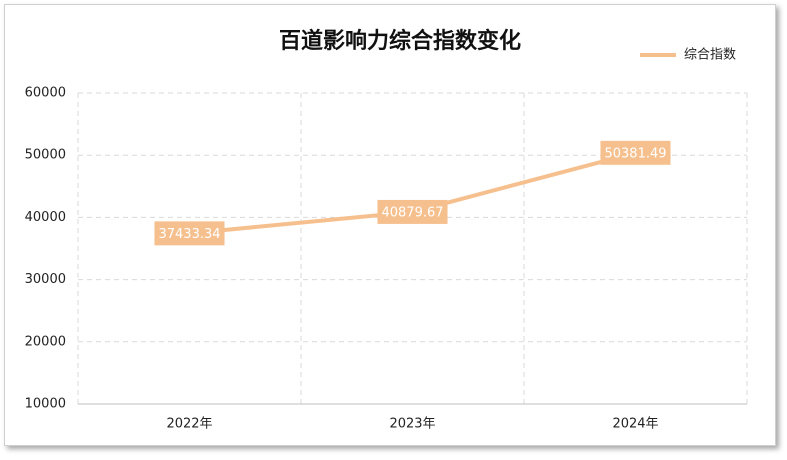 This screenshot has width=787, height=460. Describe the element at coordinates (635, 424) in the screenshot. I see `x-tick-label: 2024年` at that location.